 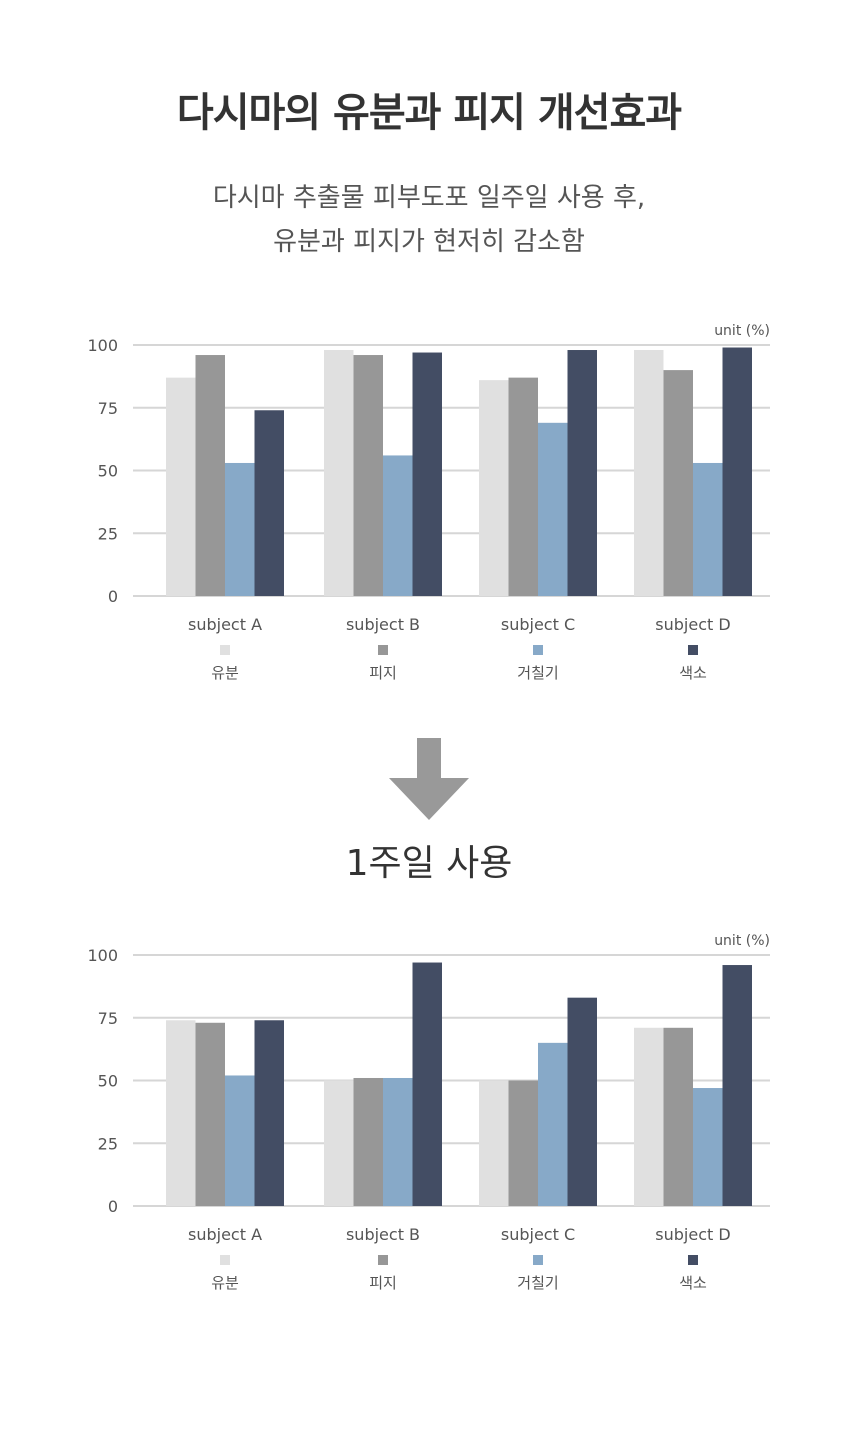 I want to click on subtitle-line: 다시마 추출물 피부도포 일주일 사용 후,, so click(x=429, y=198).